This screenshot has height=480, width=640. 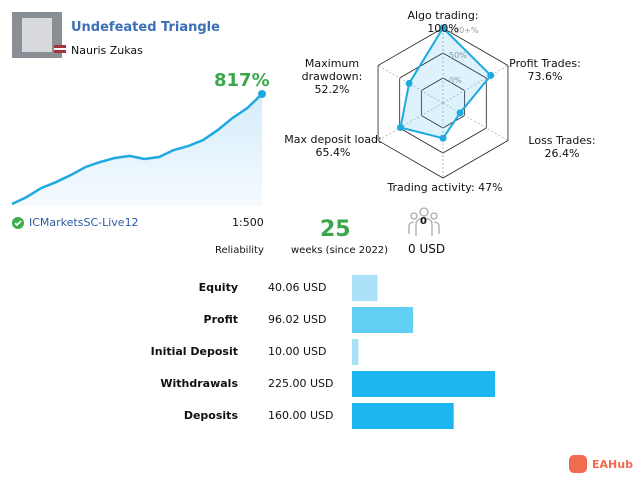 I want to click on bar-label: Initial Deposit, so click(x=194, y=351).